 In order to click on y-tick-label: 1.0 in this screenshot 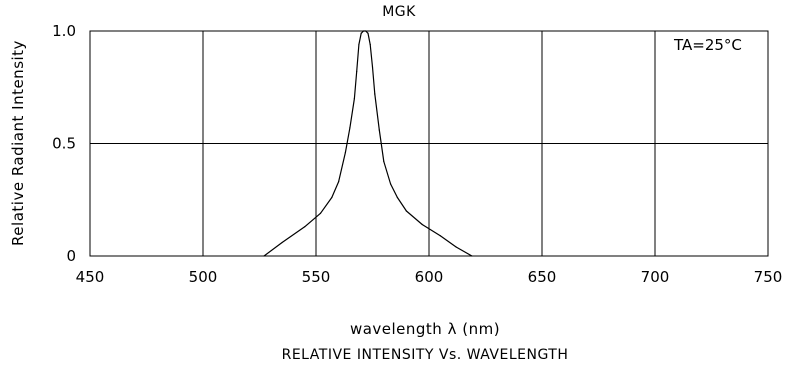, I will do `click(64, 31)`.